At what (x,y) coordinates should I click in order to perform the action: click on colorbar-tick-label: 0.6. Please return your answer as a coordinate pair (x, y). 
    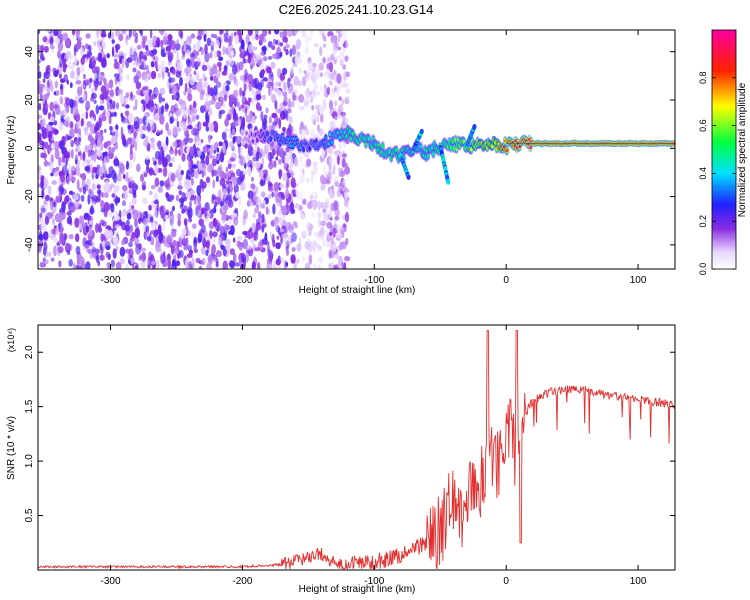
    Looking at the image, I should click on (703, 125).